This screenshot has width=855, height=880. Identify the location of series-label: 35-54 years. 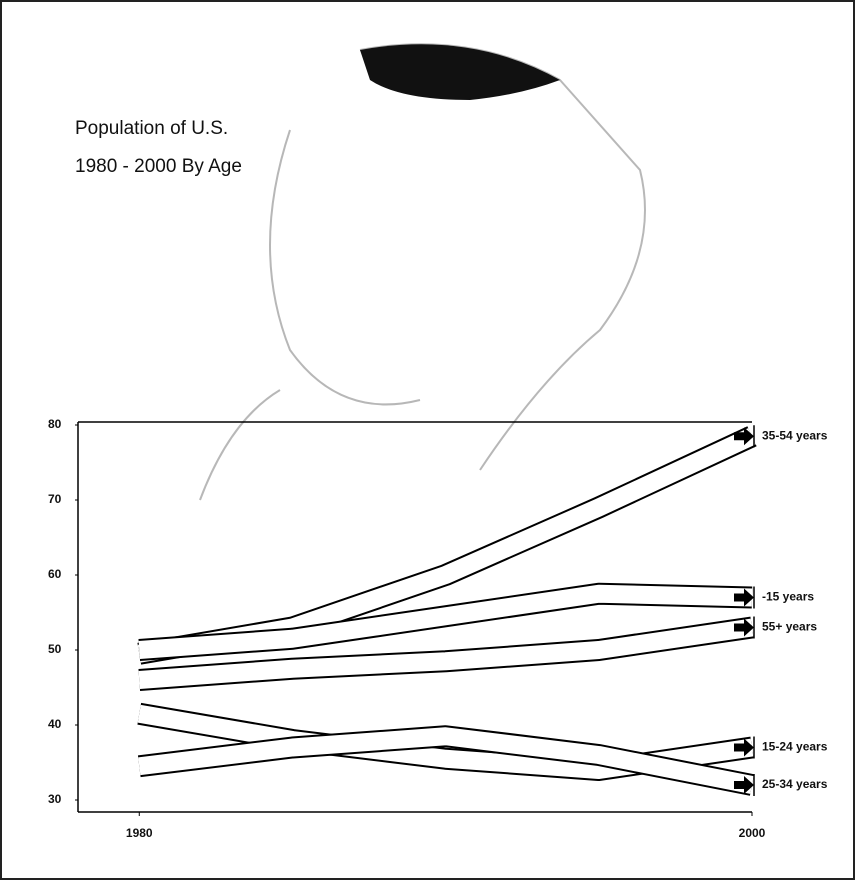
(795, 435).